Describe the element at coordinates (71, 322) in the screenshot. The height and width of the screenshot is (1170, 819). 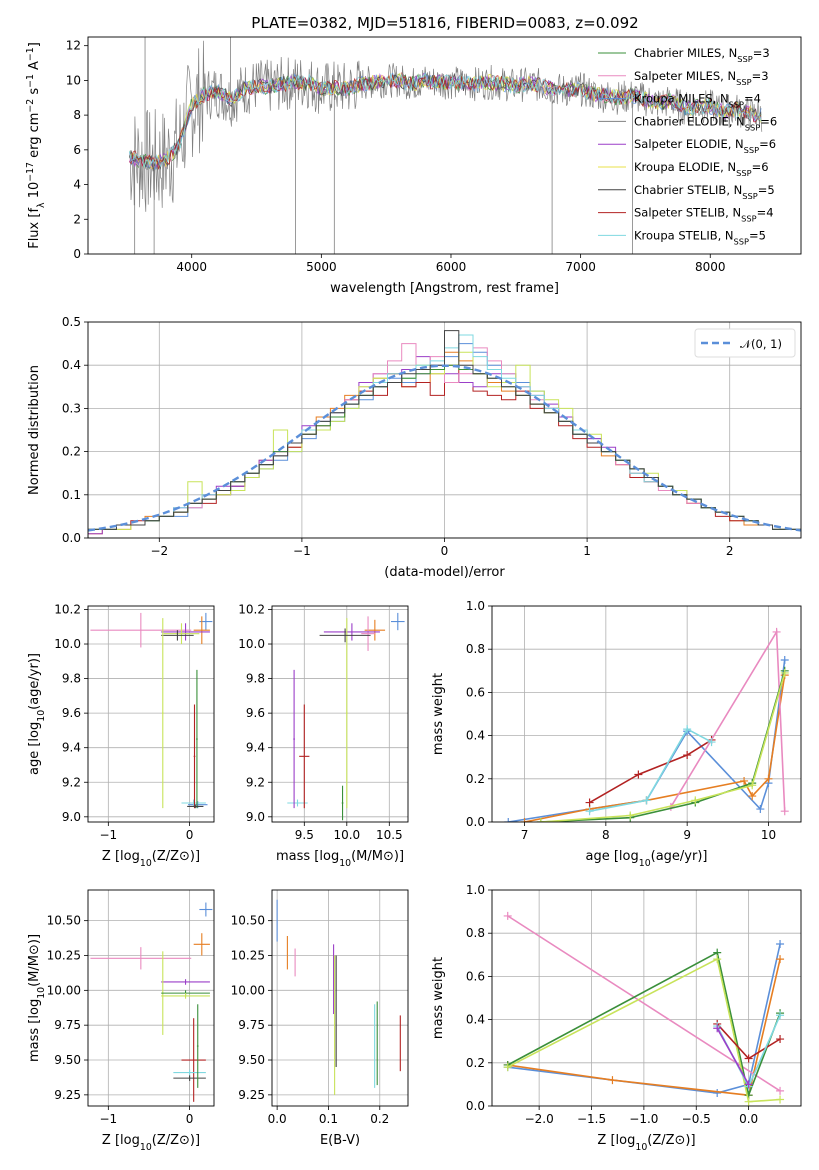
I see `y-tick-label: 0.5` at that location.